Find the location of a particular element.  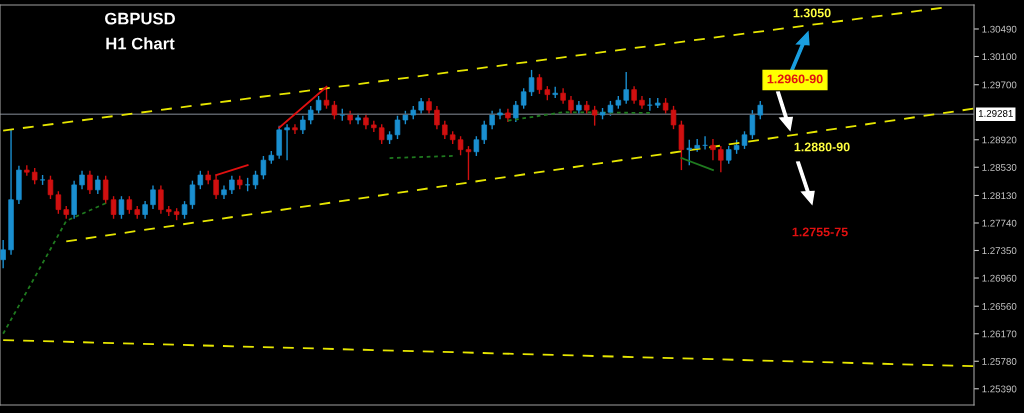

y-tick-label: 1.30490 is located at coordinates (999, 29).